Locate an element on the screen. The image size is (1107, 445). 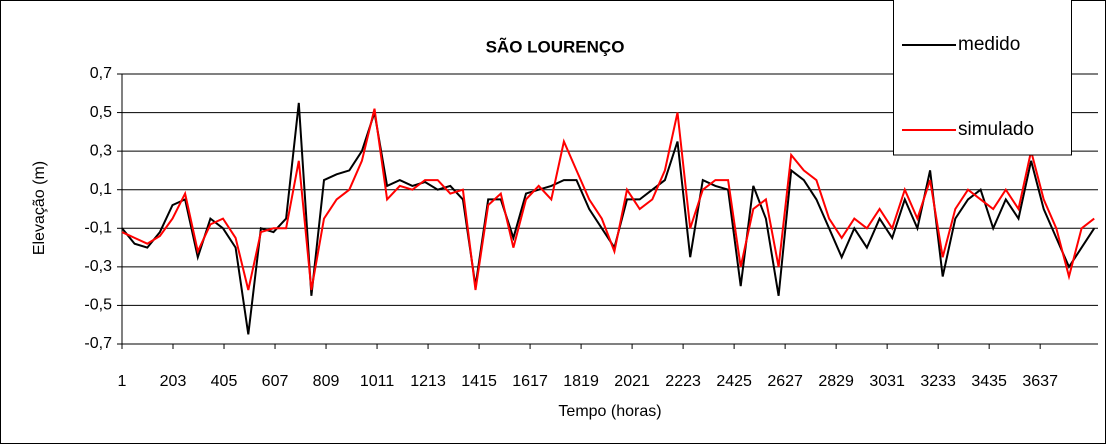
x-tick-label: 1617 is located at coordinates (530, 381).